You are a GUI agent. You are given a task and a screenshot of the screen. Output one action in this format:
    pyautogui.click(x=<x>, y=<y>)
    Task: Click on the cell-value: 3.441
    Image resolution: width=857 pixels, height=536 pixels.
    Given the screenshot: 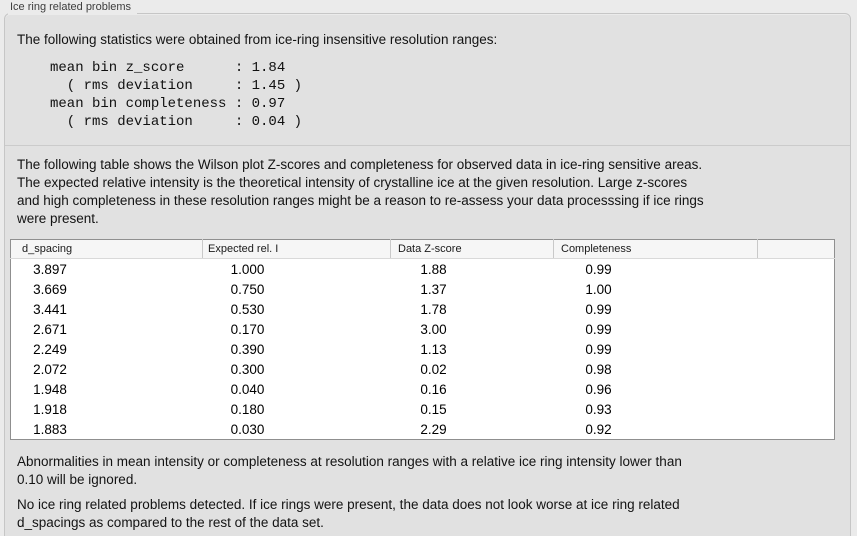 What is the action you would take?
    pyautogui.click(x=50, y=309)
    